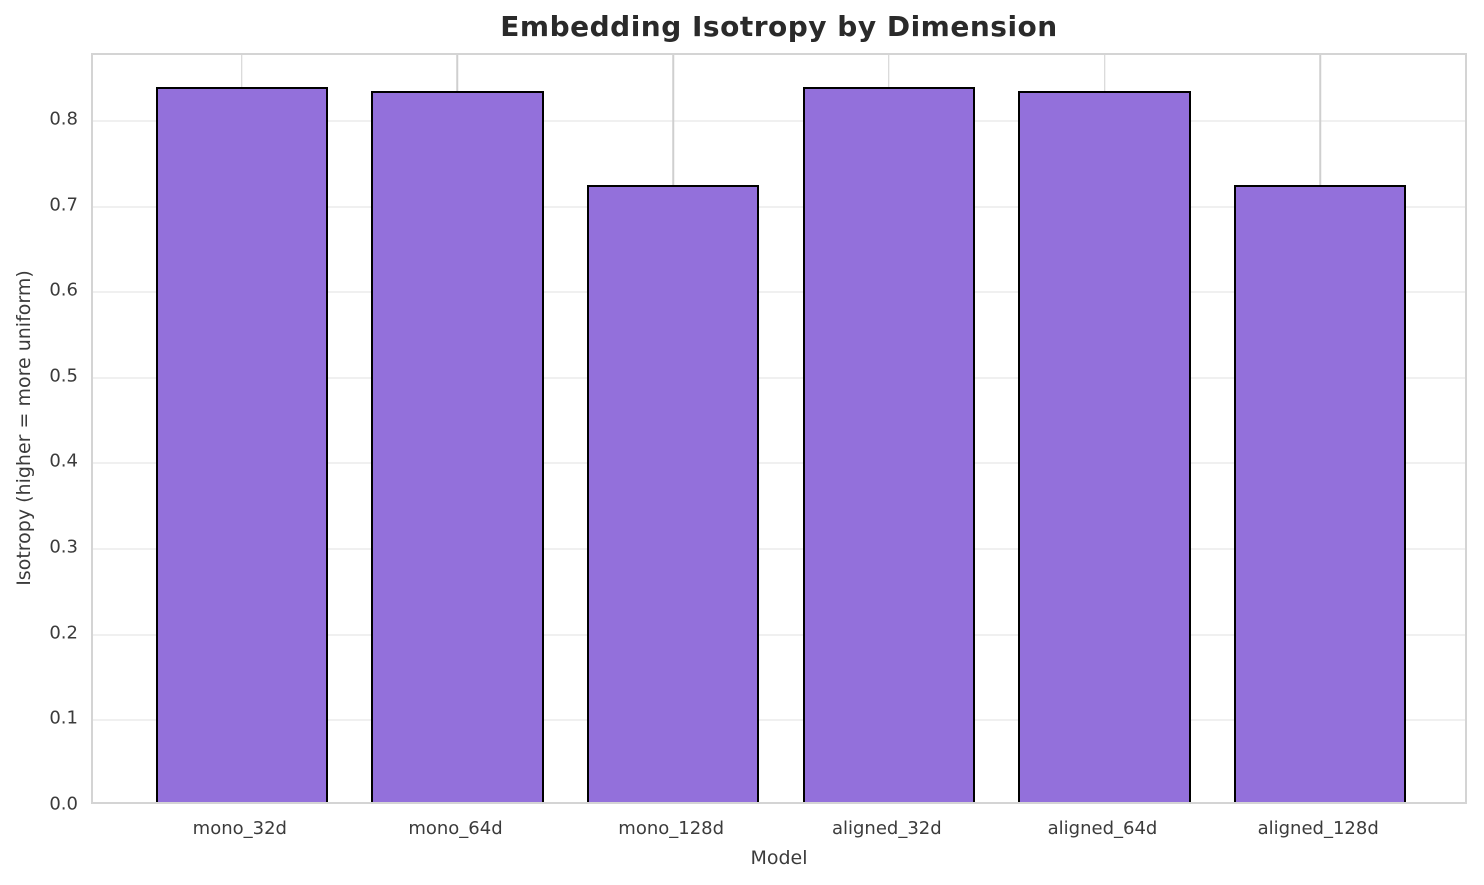  What do you see at coordinates (63, 376) in the screenshot?
I see `y-tick-label: 0.5` at bounding box center [63, 376].